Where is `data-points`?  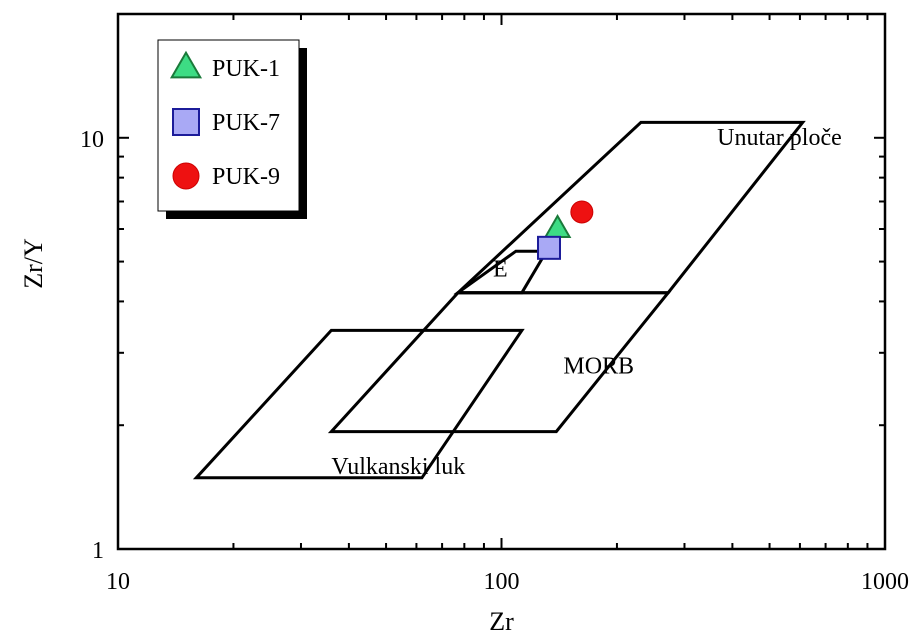
data-points is located at coordinates (565, 230).